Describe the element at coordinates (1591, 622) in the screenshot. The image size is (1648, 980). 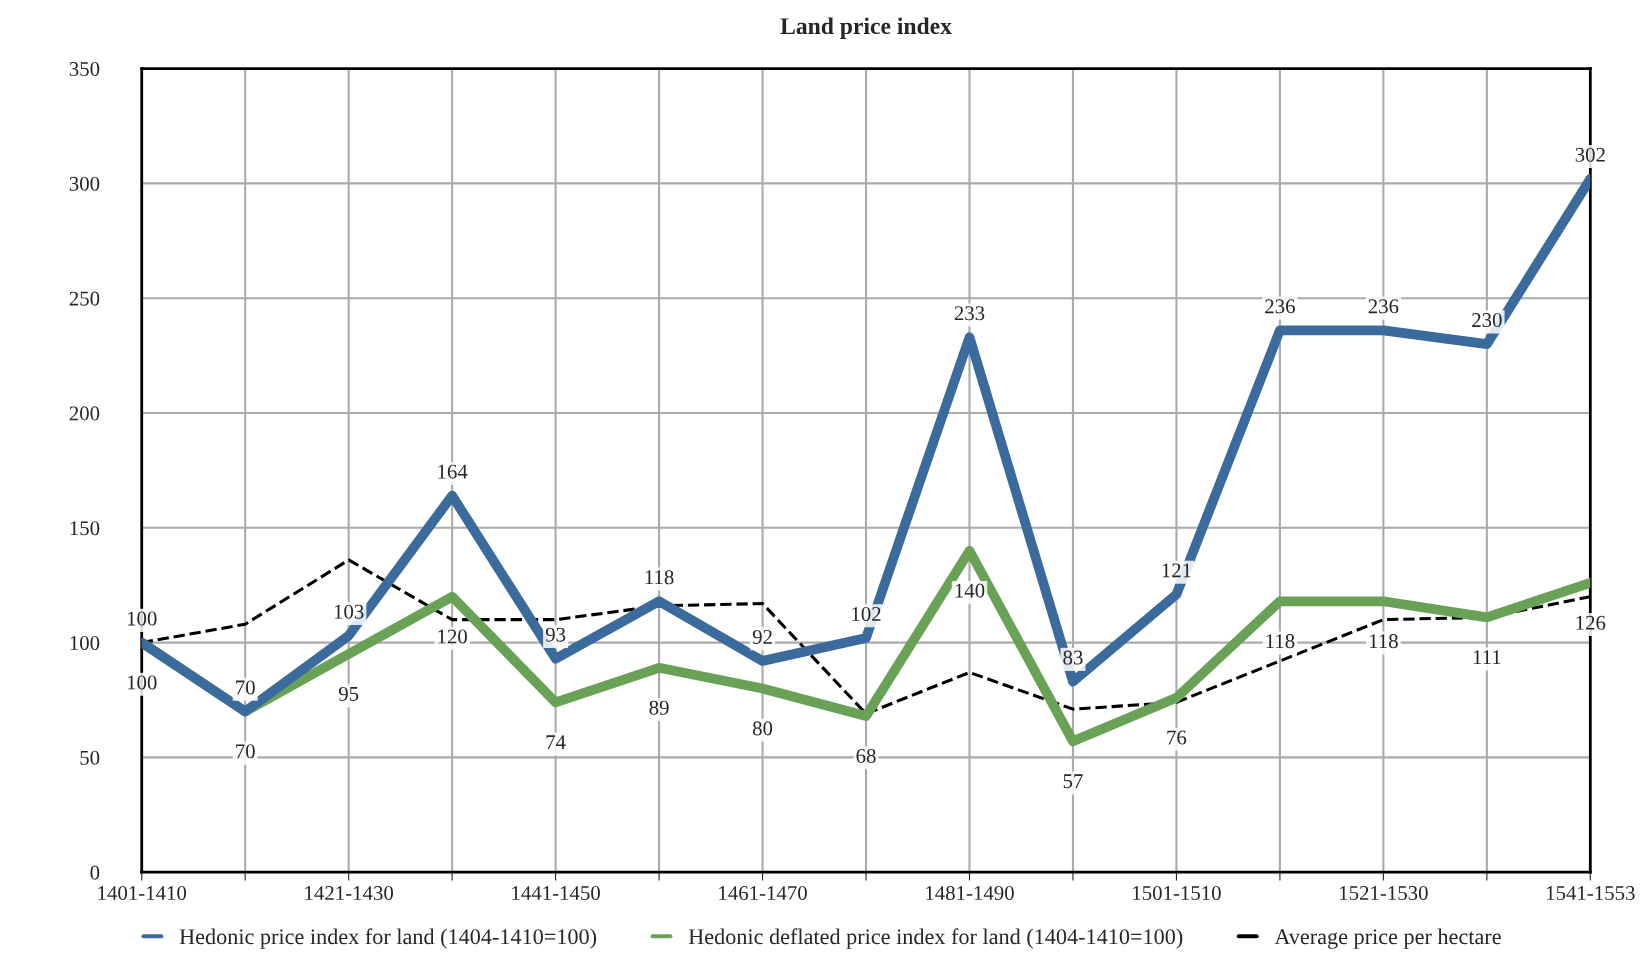
I see `data-label: 126` at that location.